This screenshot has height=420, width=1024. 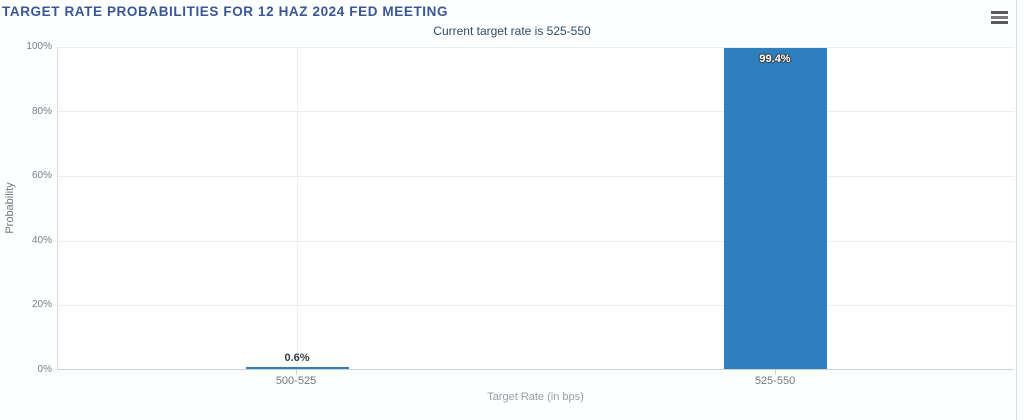 I want to click on ytick-80: 80%, so click(x=41, y=111).